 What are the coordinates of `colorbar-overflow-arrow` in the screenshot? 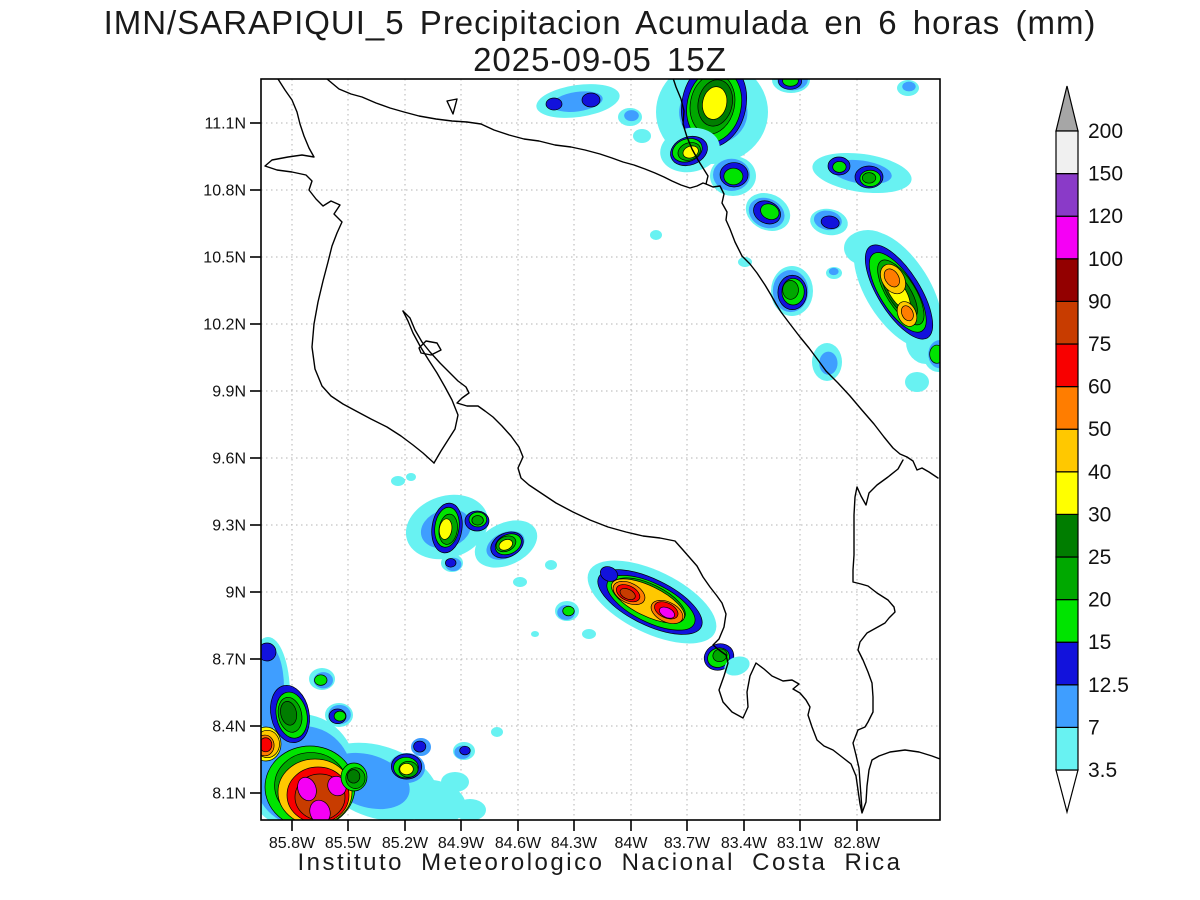 It's located at (1067, 108).